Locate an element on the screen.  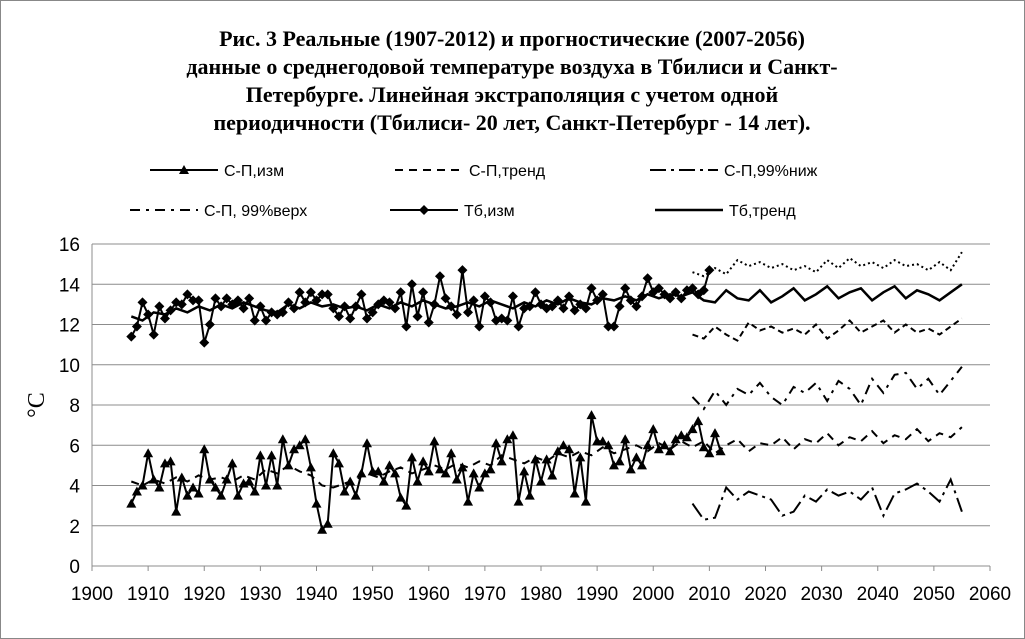
legend-label: С-П,изм is located at coordinates (254, 171).